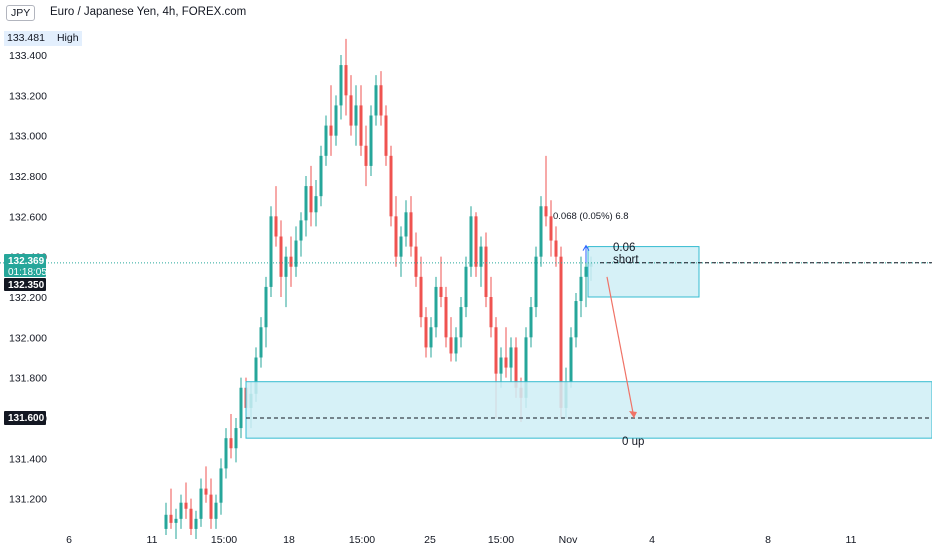  What do you see at coordinates (21, 13) in the screenshot?
I see `symbol-badge: JPY` at bounding box center [21, 13].